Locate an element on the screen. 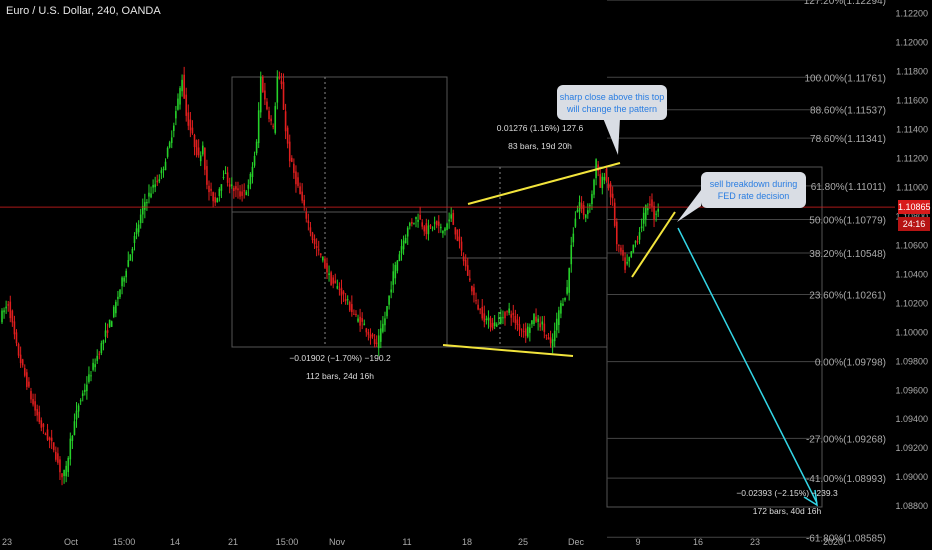 The height and width of the screenshot is (550, 932). time-tick: 15:00 is located at coordinates (287, 542).